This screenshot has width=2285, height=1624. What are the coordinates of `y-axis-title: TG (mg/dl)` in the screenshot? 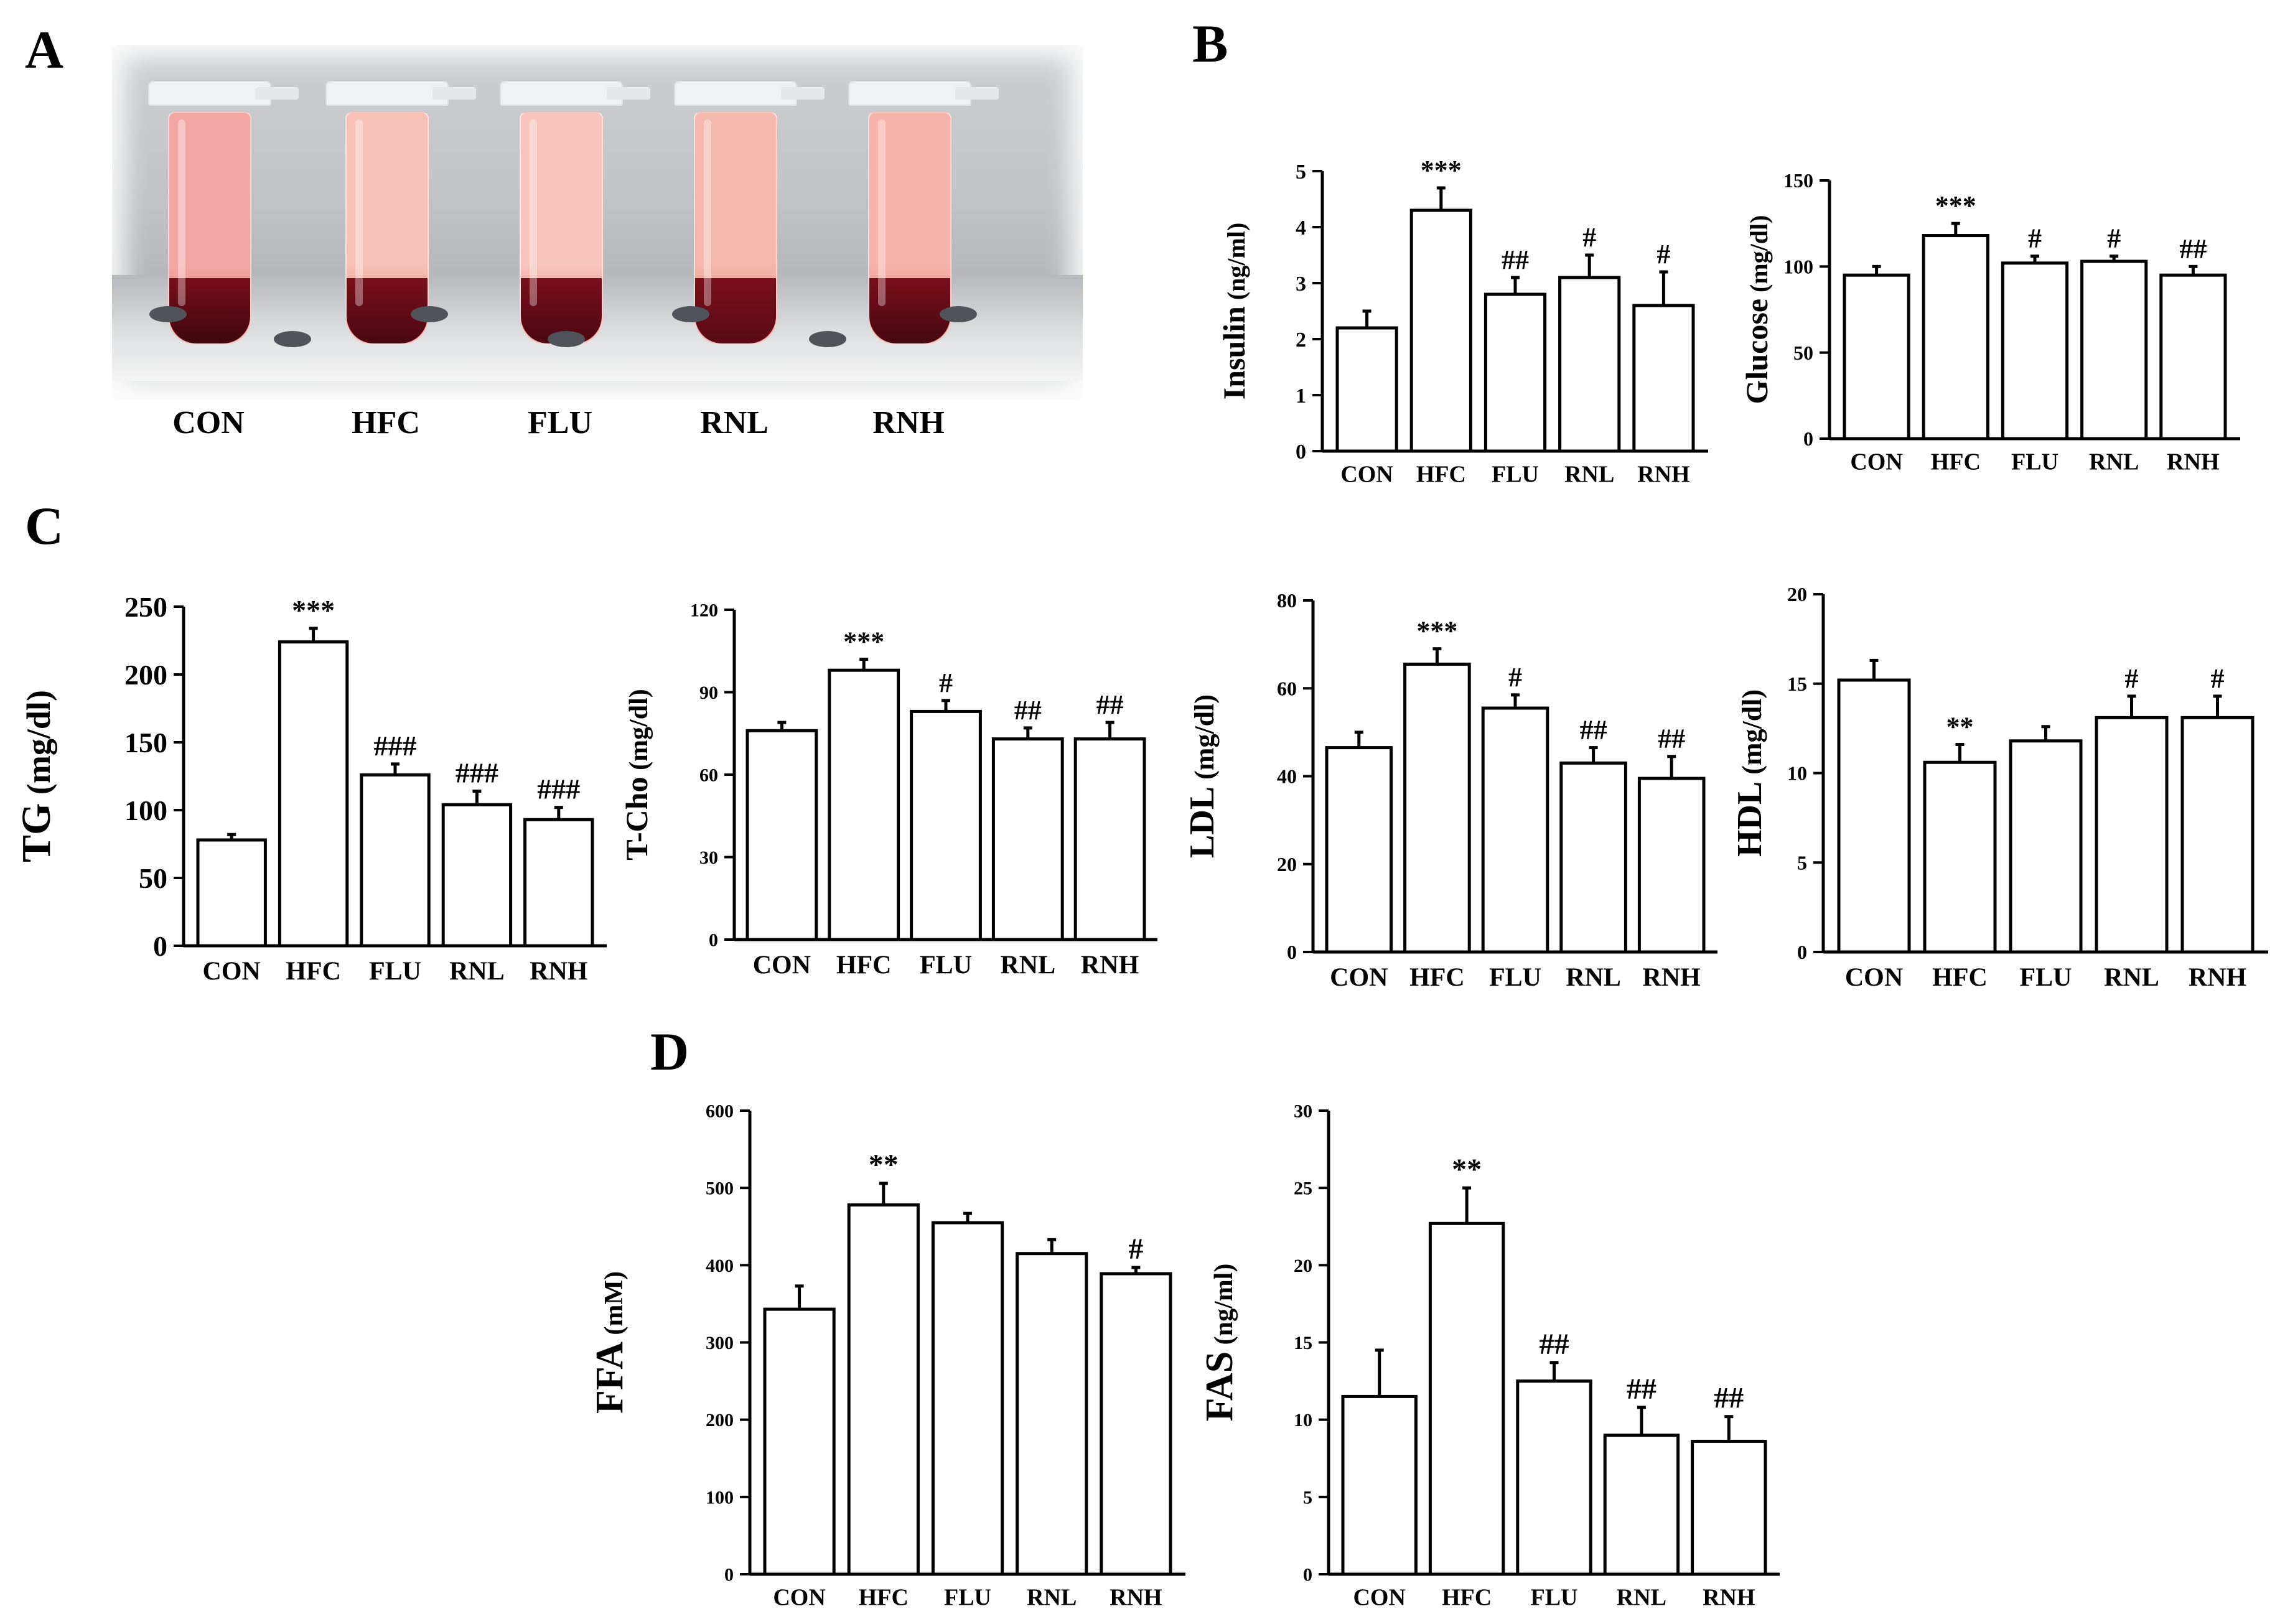 It's located at (36, 776).